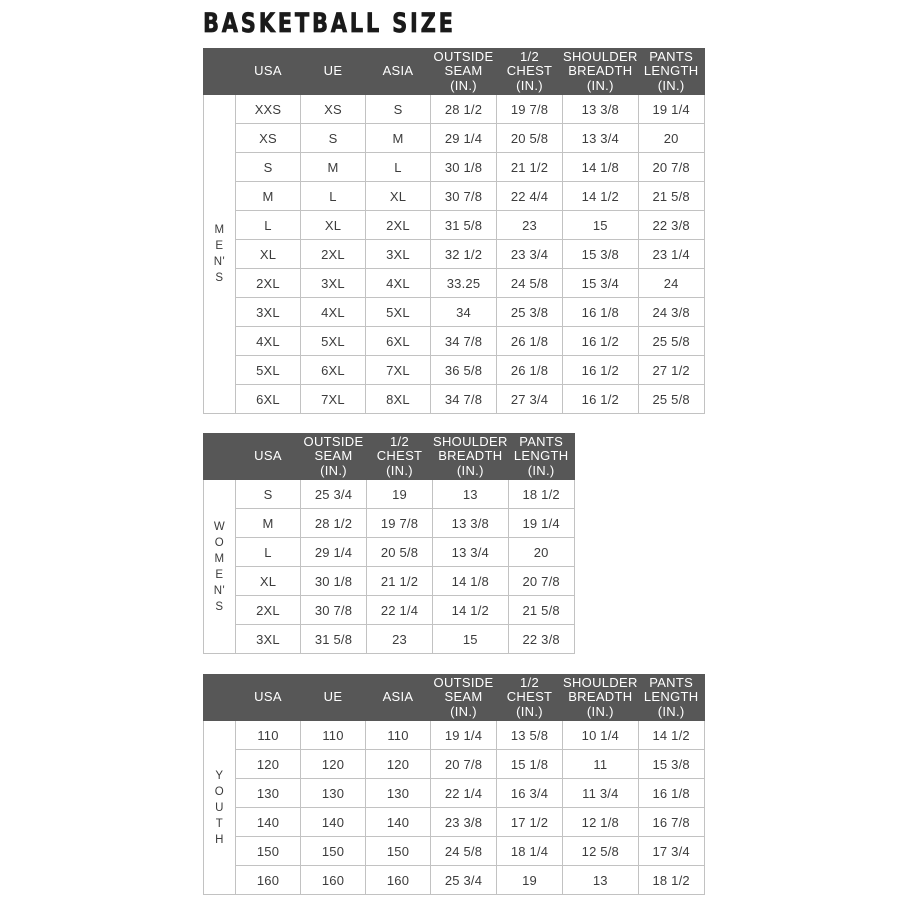 Image resolution: width=900 pixels, height=900 pixels. I want to click on table-cell: XS, so click(333, 109).